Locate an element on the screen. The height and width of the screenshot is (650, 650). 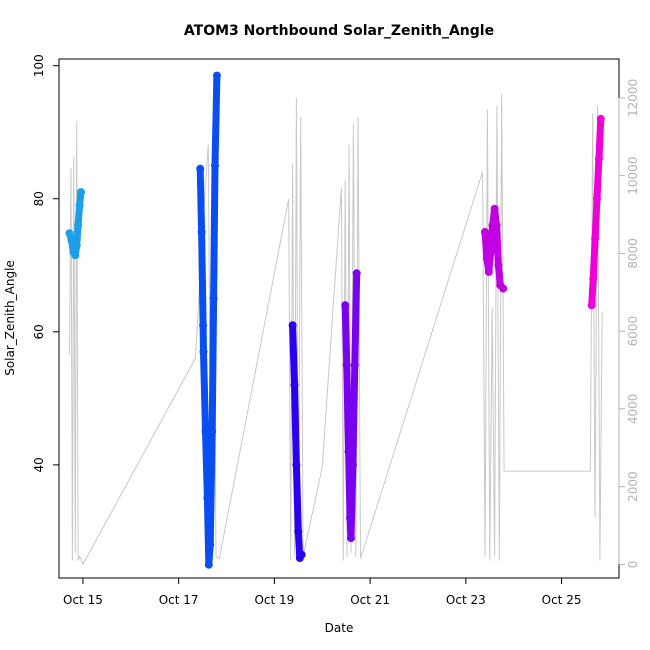
x-tick-label: Oct 15 is located at coordinates (83, 600).